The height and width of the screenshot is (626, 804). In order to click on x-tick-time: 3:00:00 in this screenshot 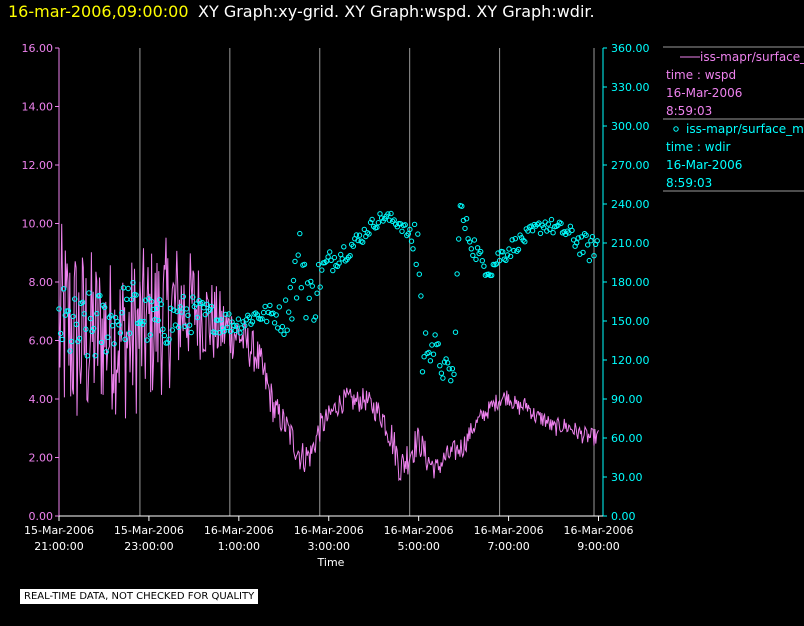, I will do `click(329, 546)`.